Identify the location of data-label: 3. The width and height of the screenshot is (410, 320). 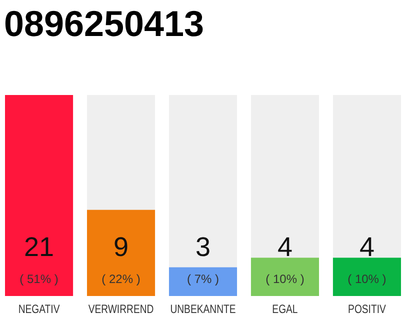
(203, 247).